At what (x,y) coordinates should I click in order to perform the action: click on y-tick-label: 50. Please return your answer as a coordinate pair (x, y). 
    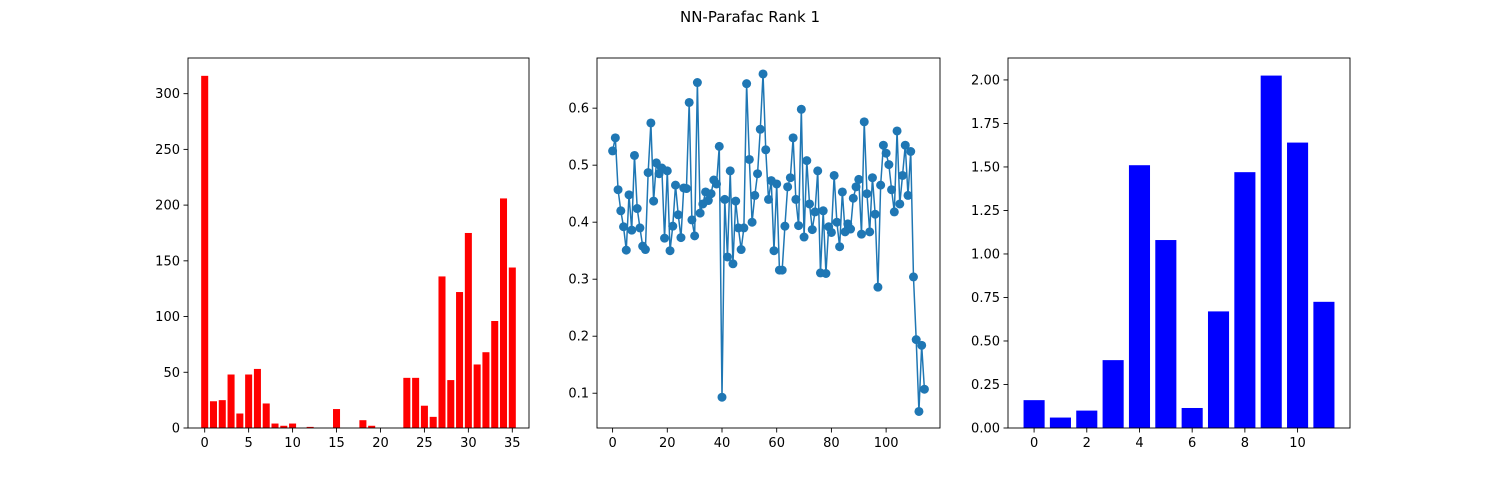
    Looking at the image, I should click on (171, 373).